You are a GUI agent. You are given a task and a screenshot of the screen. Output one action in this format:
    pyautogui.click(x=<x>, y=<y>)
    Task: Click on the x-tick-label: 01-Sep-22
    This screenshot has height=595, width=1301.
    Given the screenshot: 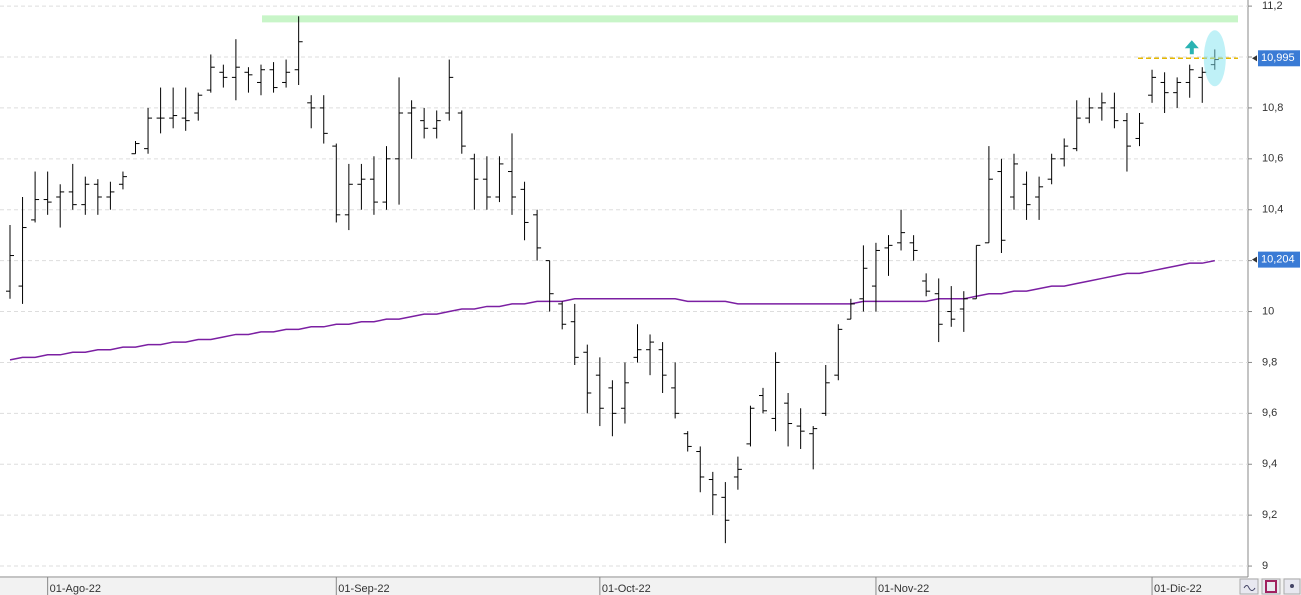 What is the action you would take?
    pyautogui.click(x=363, y=589)
    